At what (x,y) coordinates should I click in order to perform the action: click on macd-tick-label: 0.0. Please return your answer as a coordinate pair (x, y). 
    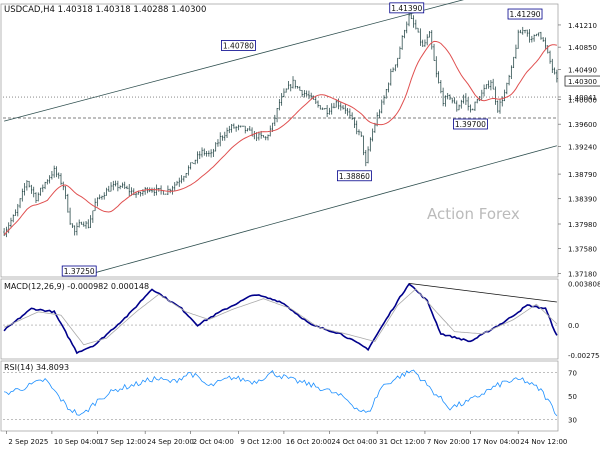
    Looking at the image, I should click on (573, 326).